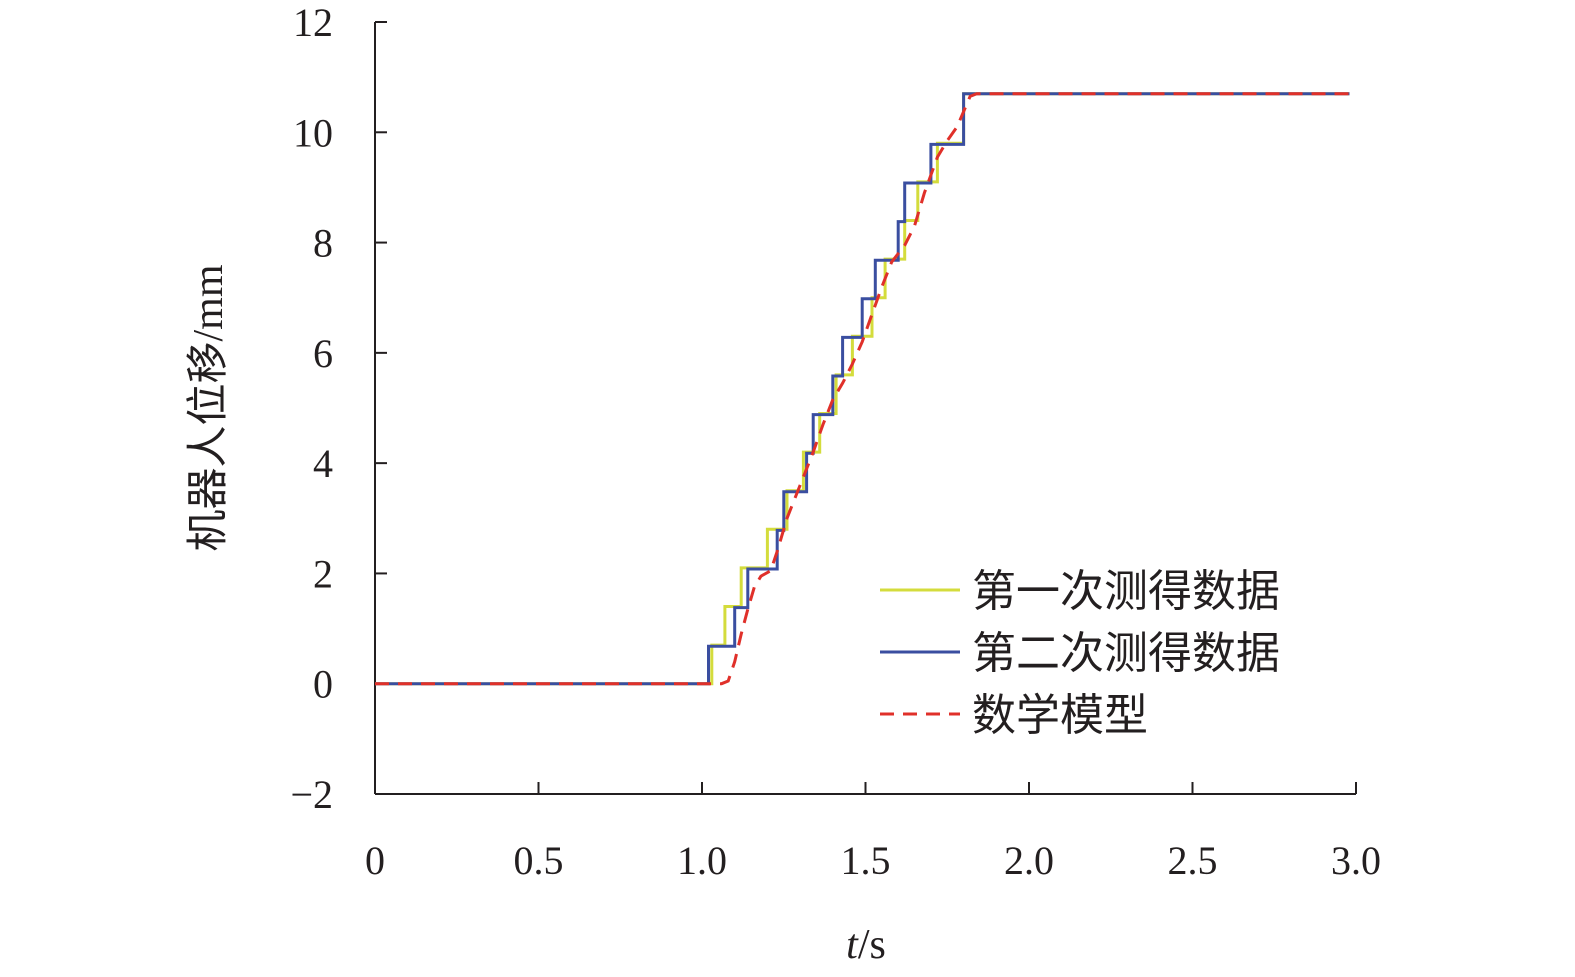  What do you see at coordinates (873, 832) in the screenshot?
I see `x-ticks: 0 0.5 1.0 1.5 2.0 2.5 3.0` at bounding box center [873, 832].